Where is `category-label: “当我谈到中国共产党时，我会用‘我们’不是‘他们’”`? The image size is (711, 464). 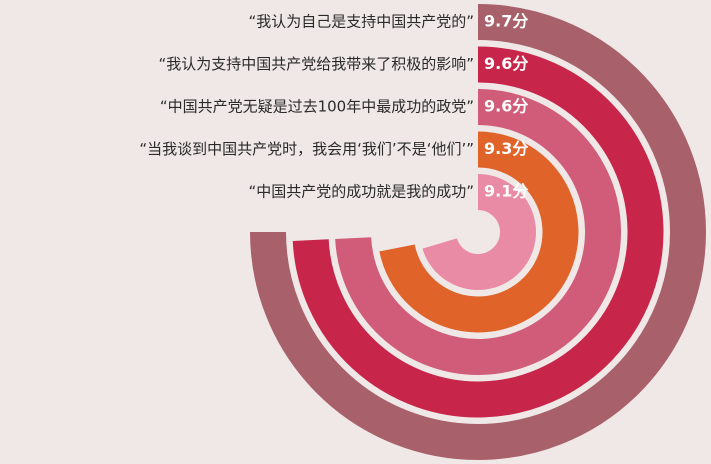 category-label: “当我谈到中国共产党时，我会用‘我们’不是‘他们’” is located at coordinates (306, 149).